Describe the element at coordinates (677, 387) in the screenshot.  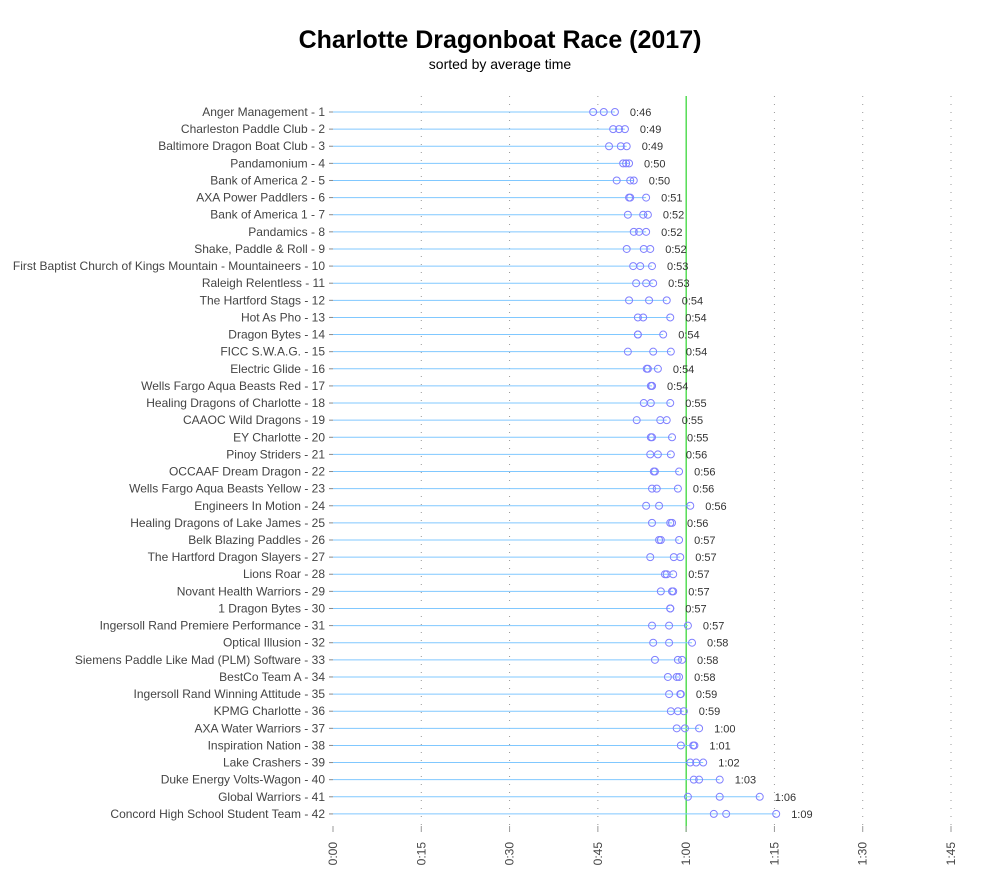
I see `average-time-label: 0:54` at that location.